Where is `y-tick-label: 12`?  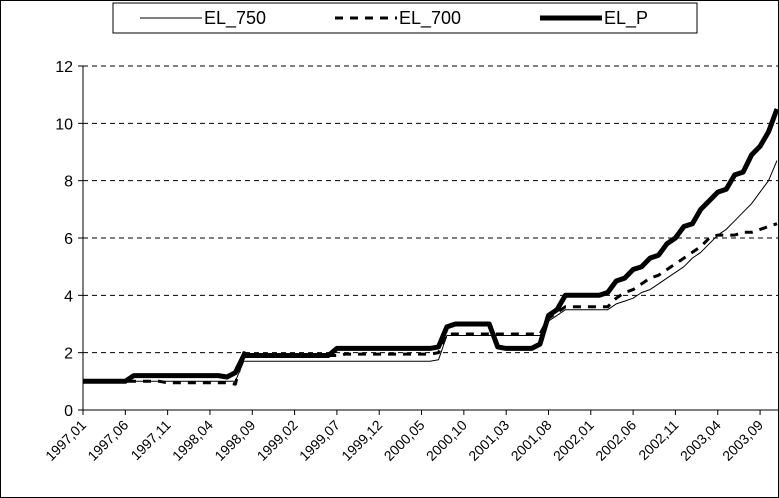 y-tick-label: 12 is located at coordinates (64, 67).